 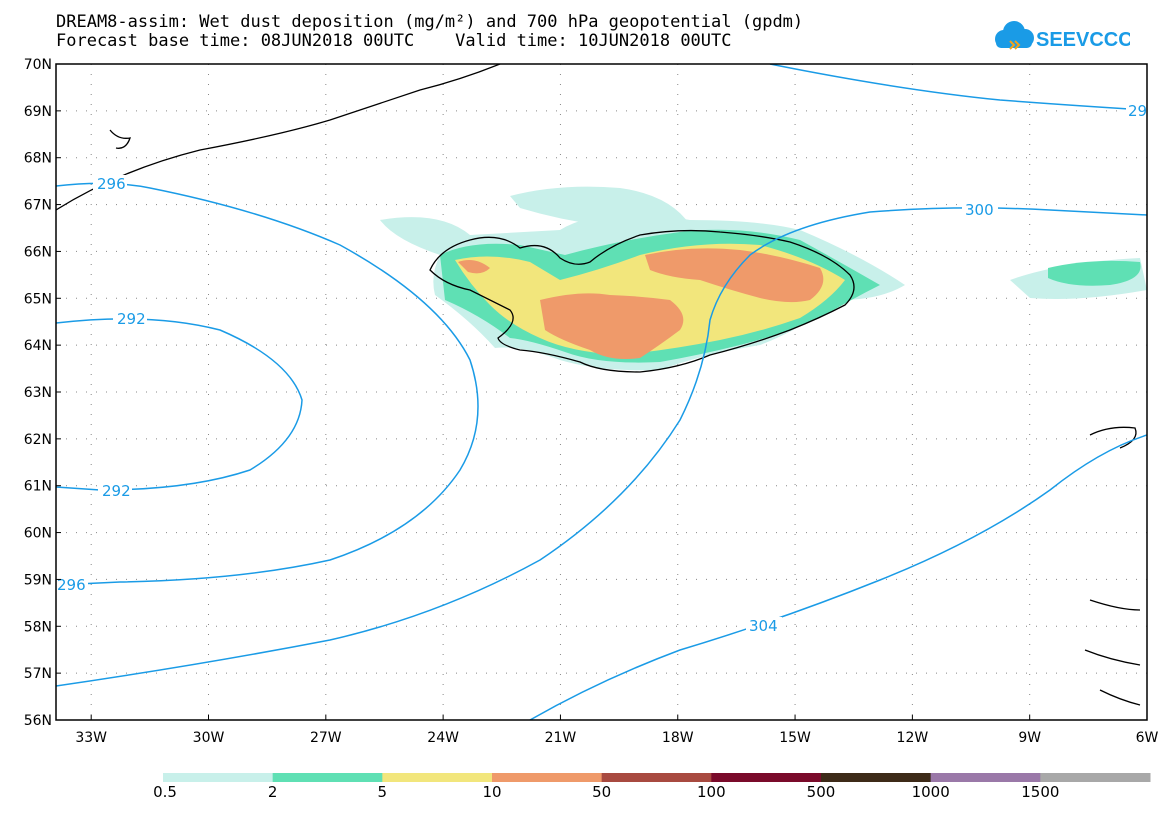 What do you see at coordinates (617, 730) in the screenshot?
I see `longitude-labels: 33W 30W 27W 24W 21W 18W 15W 12W 9W 6W` at bounding box center [617, 730].